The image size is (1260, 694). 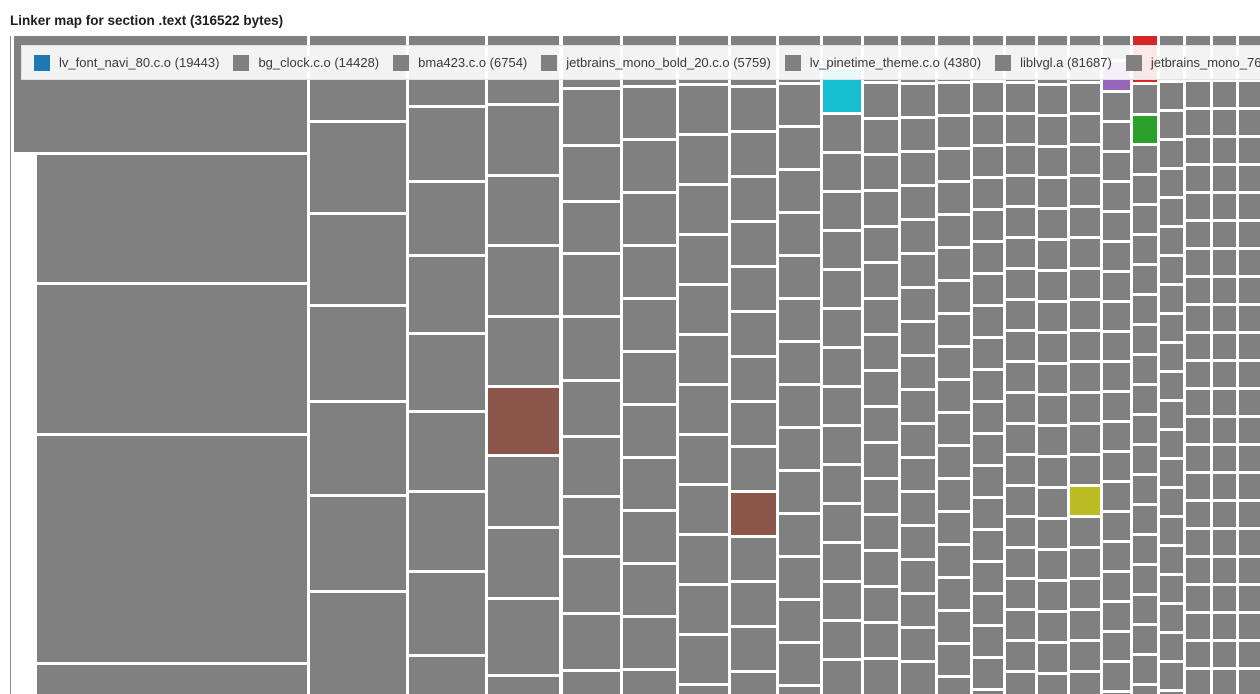 What do you see at coordinates (753, 514) in the screenshot?
I see `treemap-cell-brown` at bounding box center [753, 514].